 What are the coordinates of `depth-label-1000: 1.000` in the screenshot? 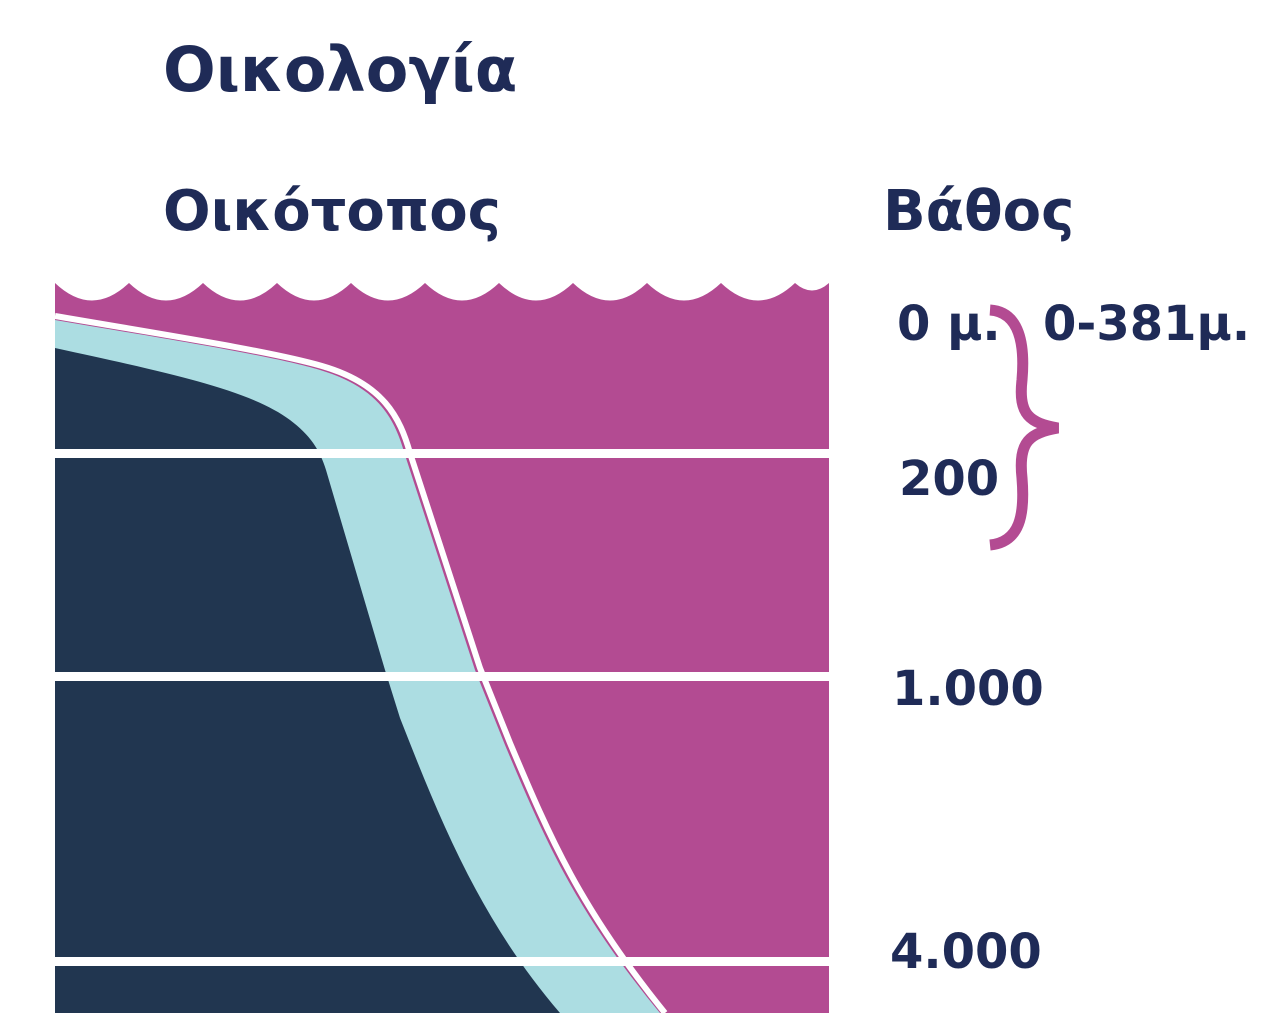 It's located at (968, 689).